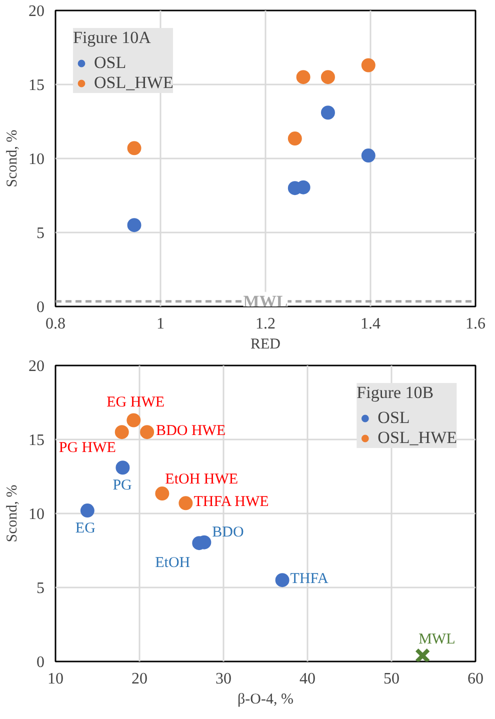 This screenshot has height=719, width=495. I want to click on annotation: EtOH, so click(172, 563).